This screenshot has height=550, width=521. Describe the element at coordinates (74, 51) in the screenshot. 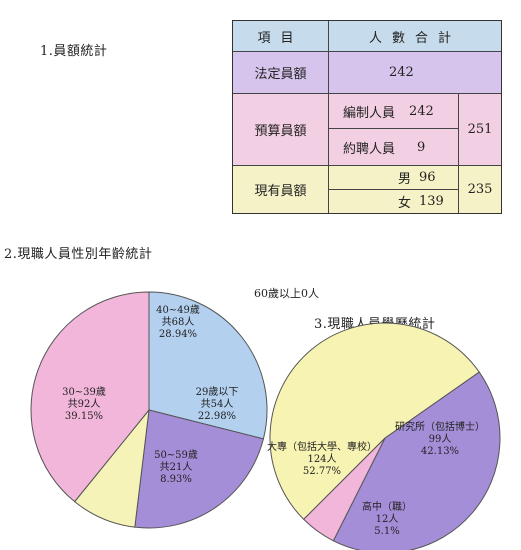

I see `section1-heading: 1.員額統計` at that location.